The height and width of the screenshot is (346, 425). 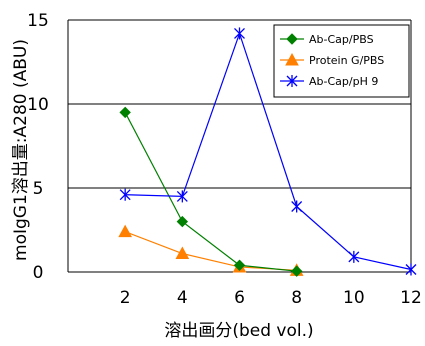 I want to click on x-tick-label: 8, so click(x=296, y=298).